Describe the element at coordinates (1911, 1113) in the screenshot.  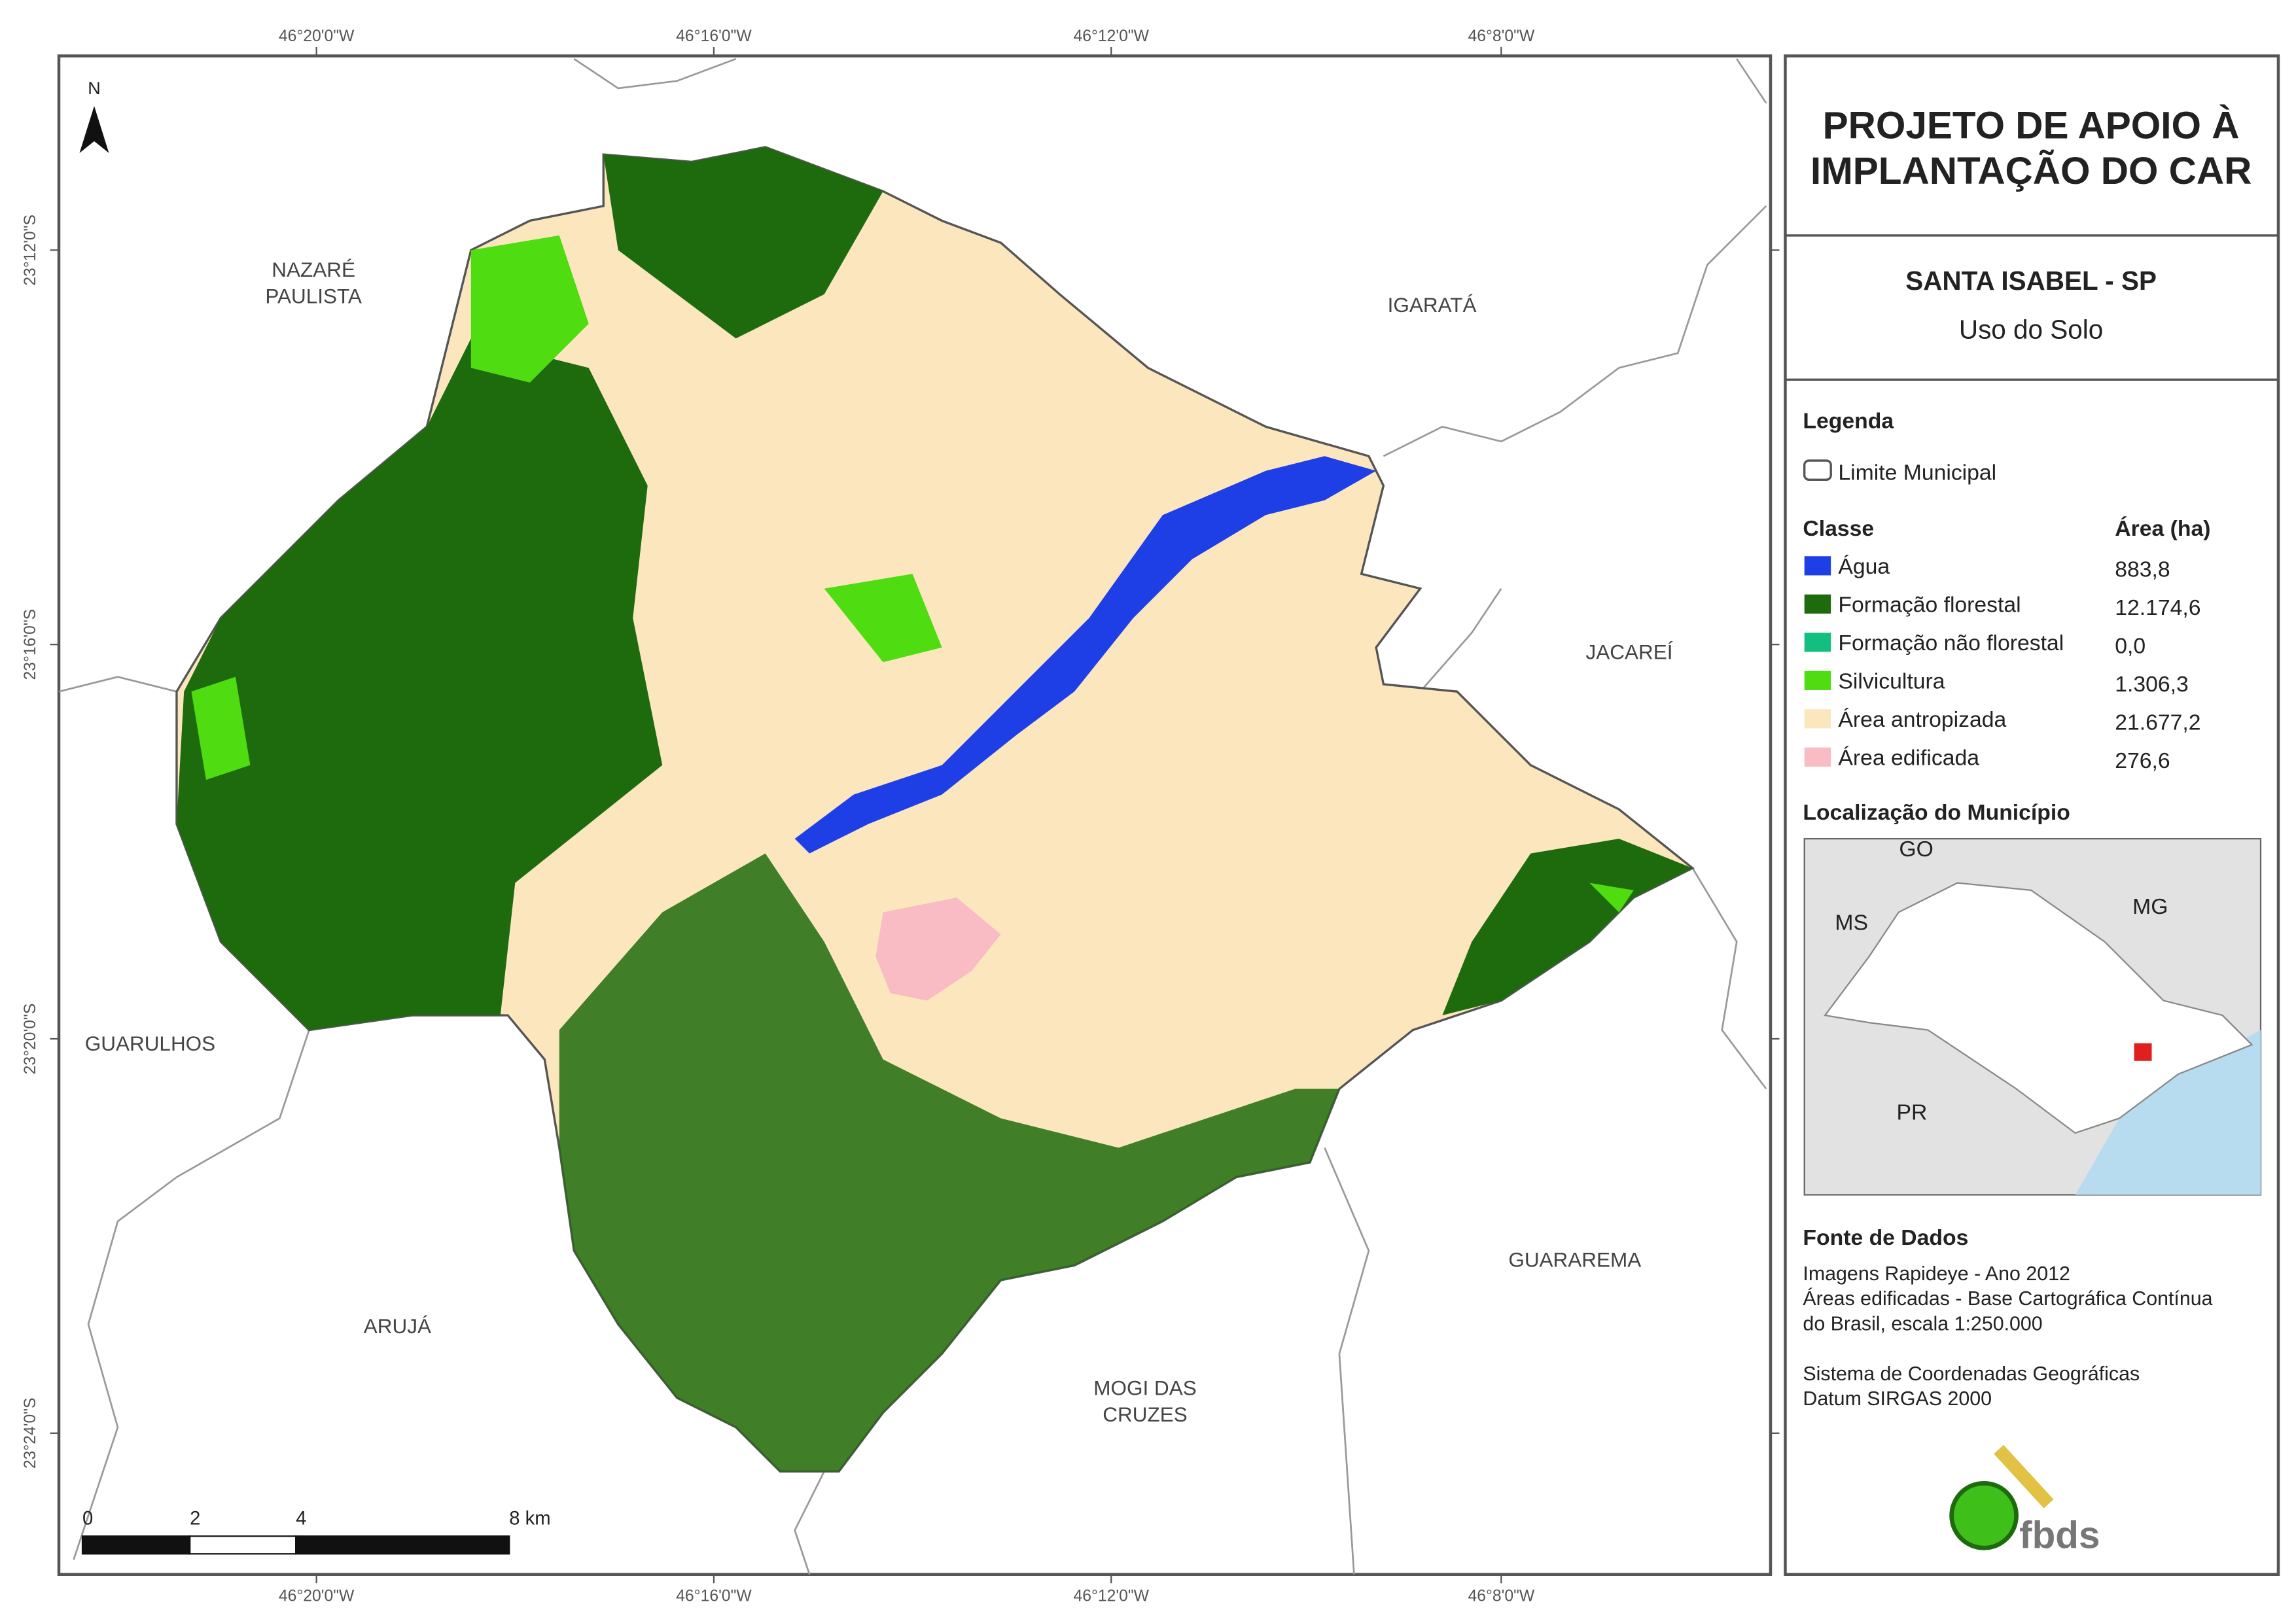
I see `locator-label: PR` at that location.